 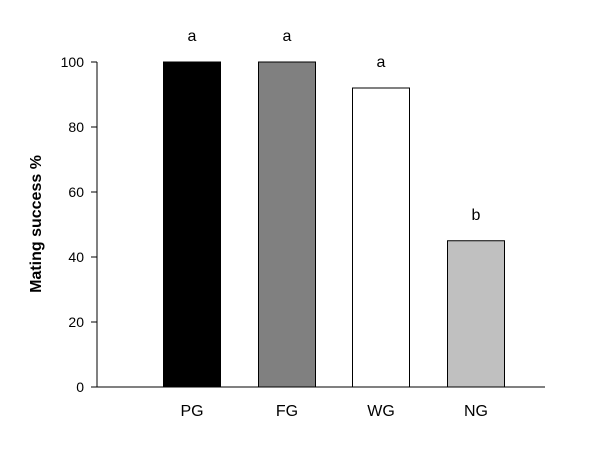 What do you see at coordinates (476, 314) in the screenshot?
I see `bar-ng` at bounding box center [476, 314].